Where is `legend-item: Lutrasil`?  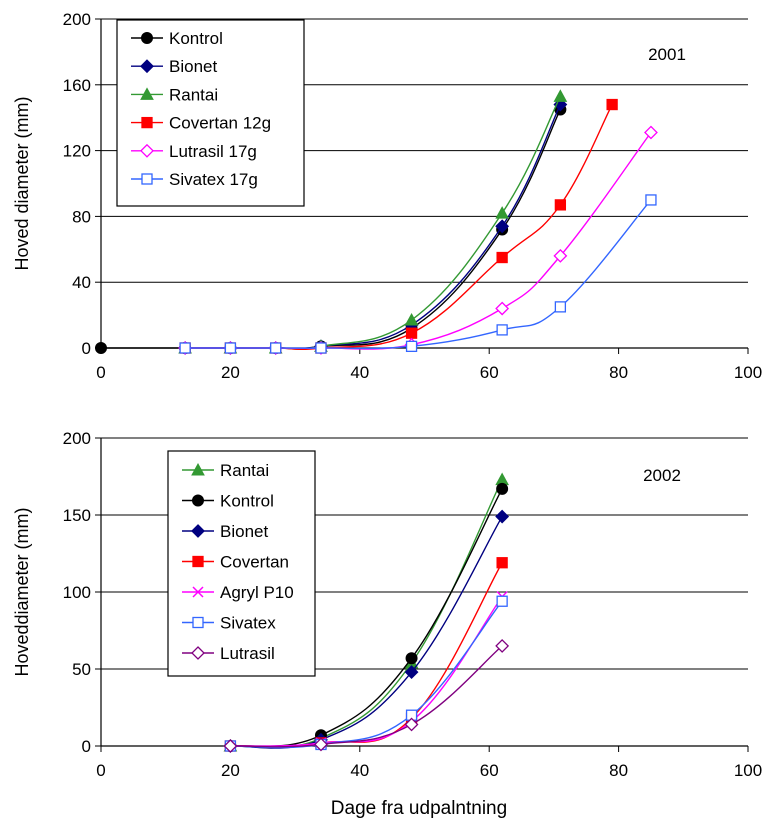 legend-item: Lutrasil is located at coordinates (228, 653).